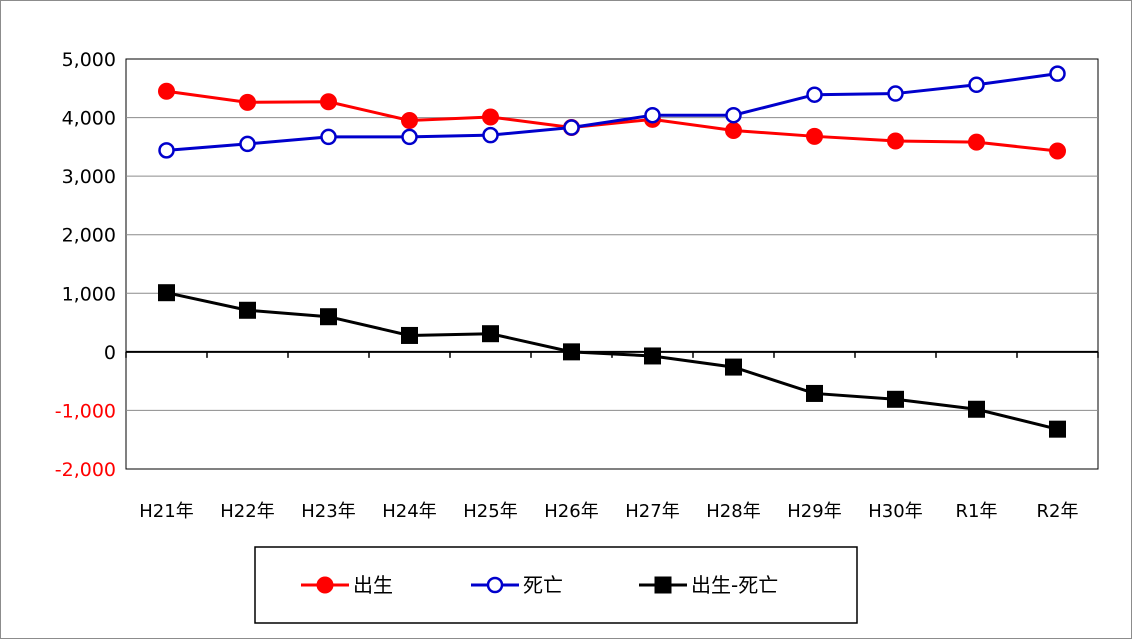 The image size is (1132, 639). I want to click on y-tick-label: 3,000, so click(89, 177).